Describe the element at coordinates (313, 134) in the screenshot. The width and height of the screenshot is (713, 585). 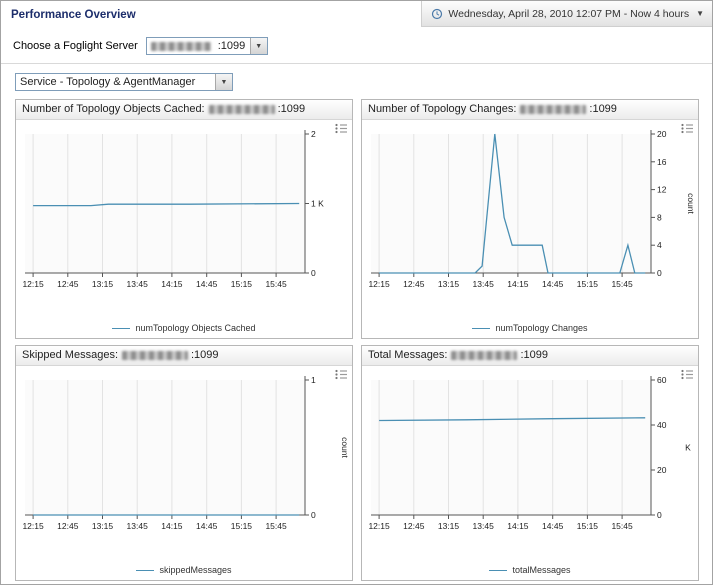
I see `svg-text: 2` at that location.